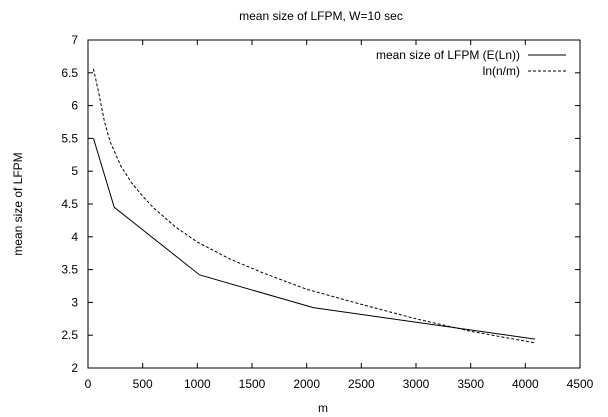  I want to click on x-tick-label: 4000, so click(525, 384).